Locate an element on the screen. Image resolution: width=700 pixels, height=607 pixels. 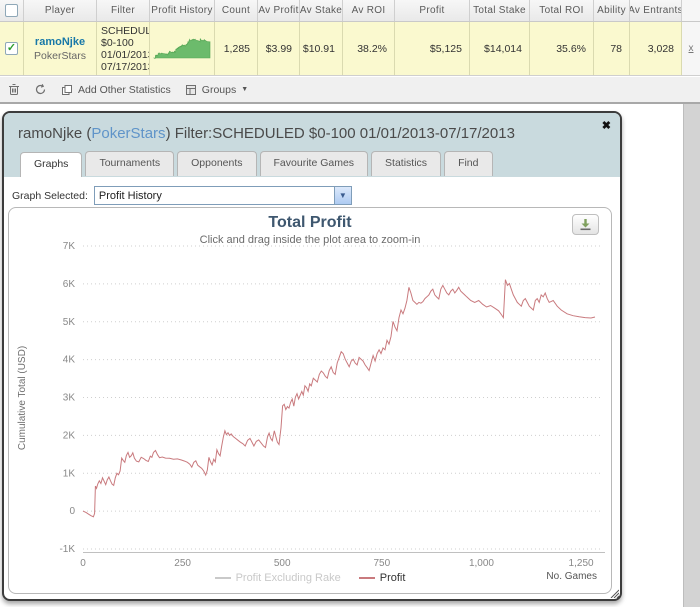
col-header-total-stake: Total Stake is located at coordinates (500, 10).